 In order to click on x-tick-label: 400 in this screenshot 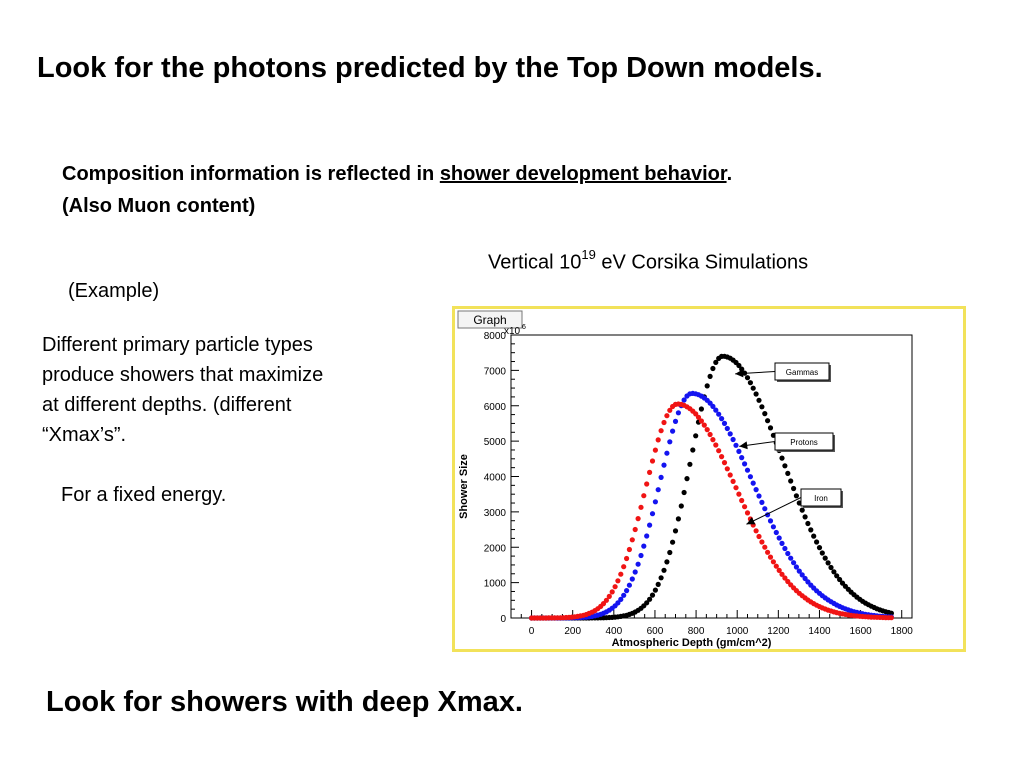, I will do `click(613, 631)`.